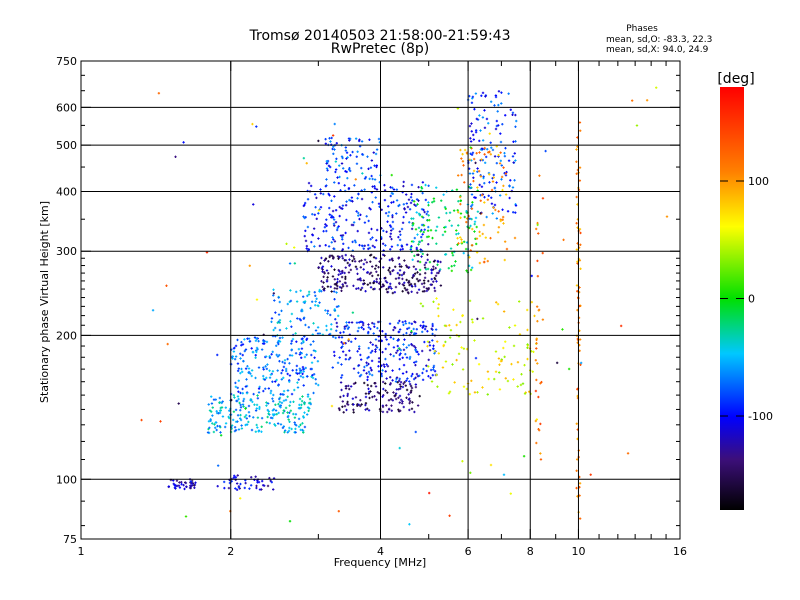 The height and width of the screenshot is (600, 800). Describe the element at coordinates (680, 551) in the screenshot. I see `x-tick-label: 16` at that location.